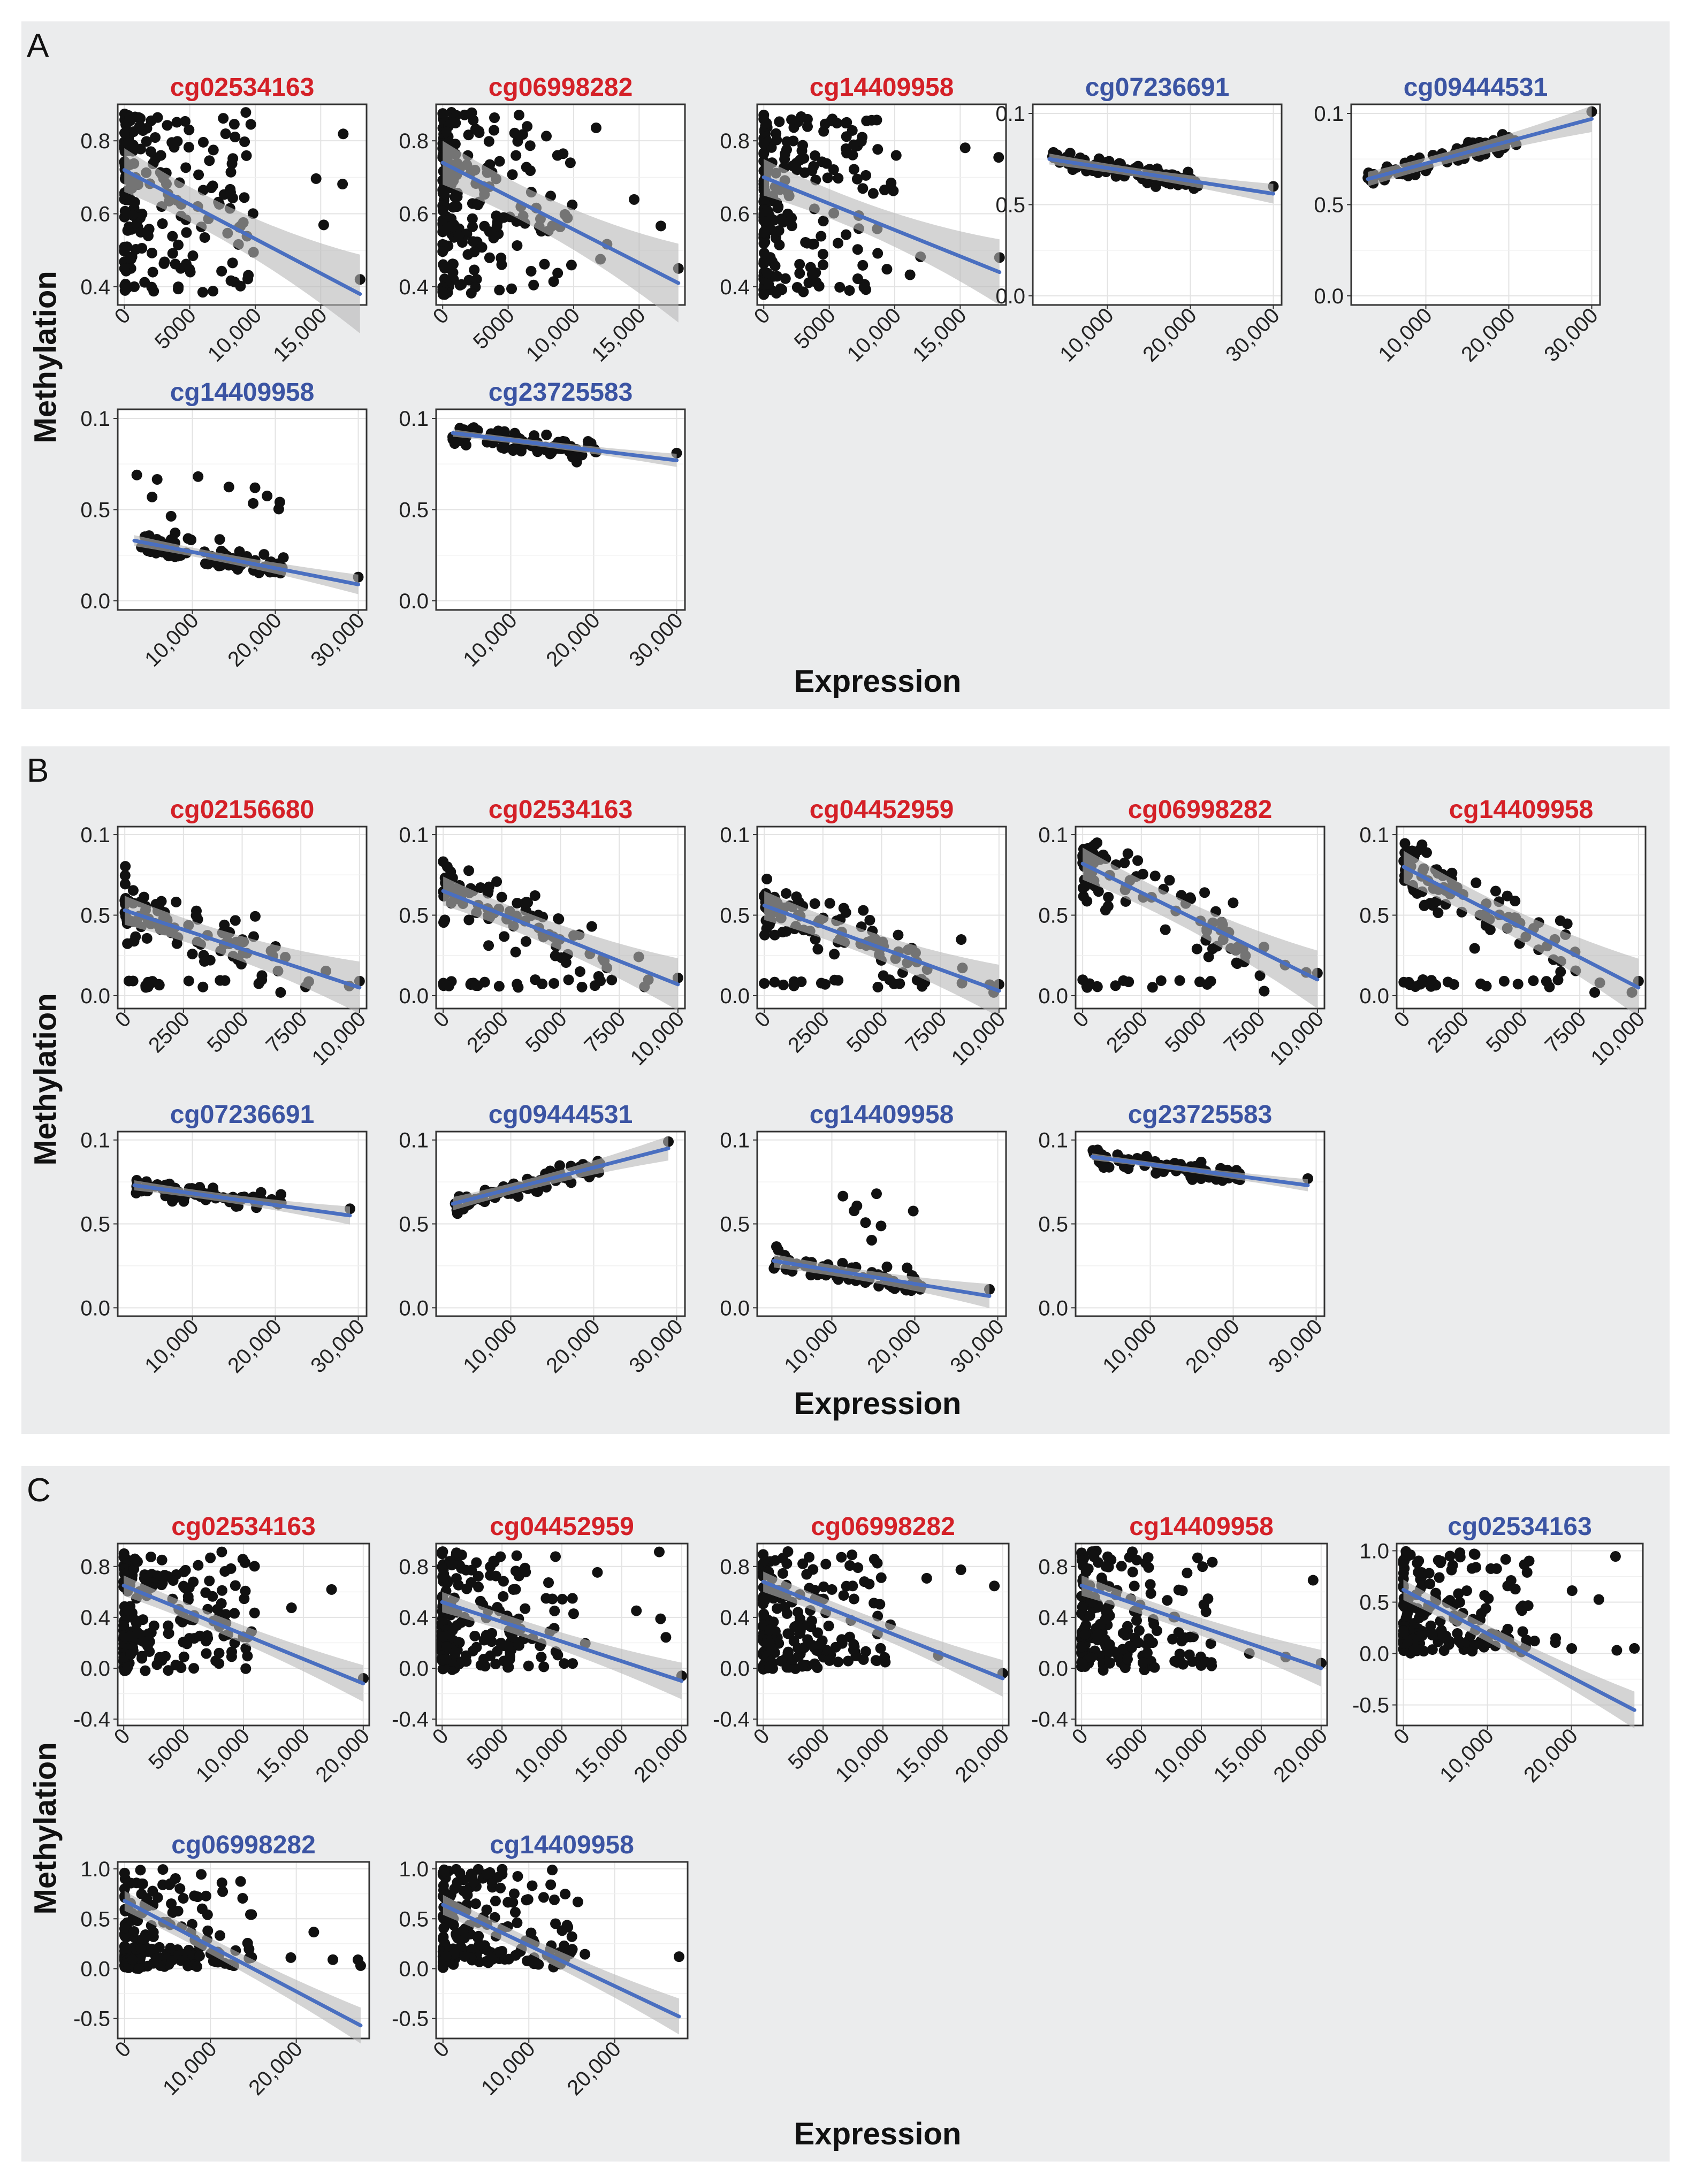  What do you see at coordinates (883, 1527) in the screenshot?
I see `panel-title: cg06998282` at bounding box center [883, 1527].